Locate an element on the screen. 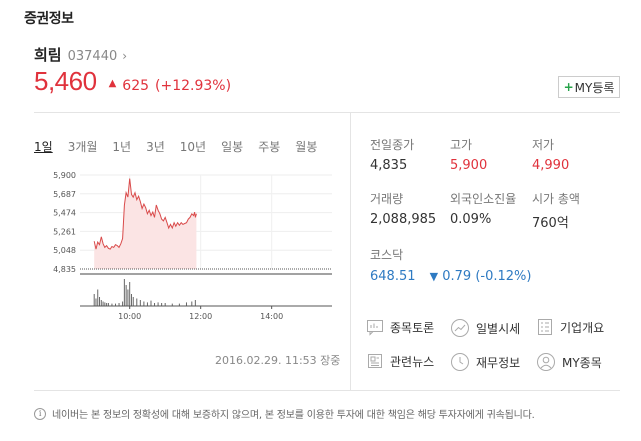  market-cap-value: 760억 is located at coordinates (550, 223).